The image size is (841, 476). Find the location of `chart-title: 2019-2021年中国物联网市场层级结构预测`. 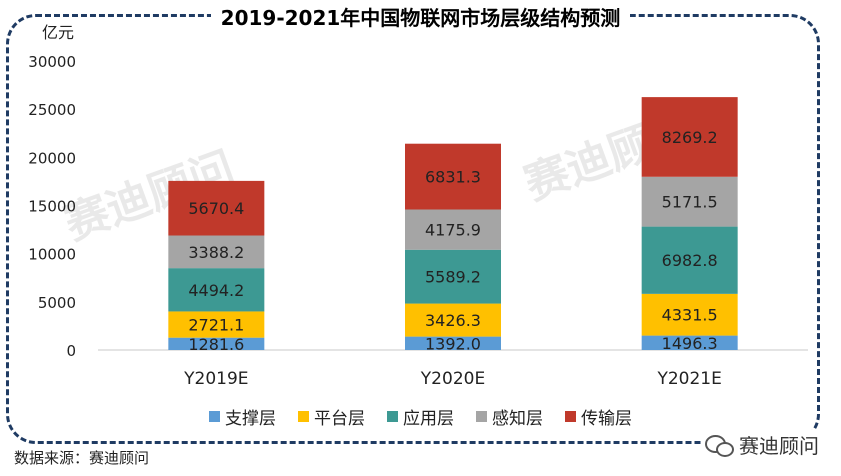

chart-title: 2019-2021年中国物联网市场层级结构预测 is located at coordinates (420, 16).